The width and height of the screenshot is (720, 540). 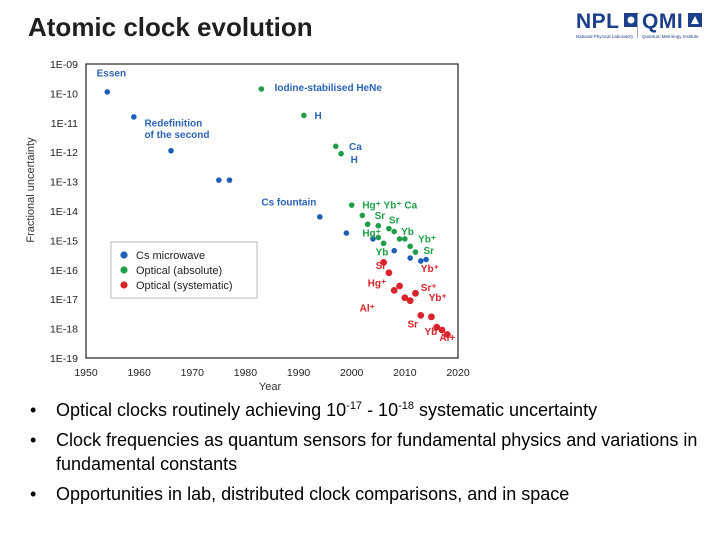 I want to click on legend-marker, so click(x=124, y=285).